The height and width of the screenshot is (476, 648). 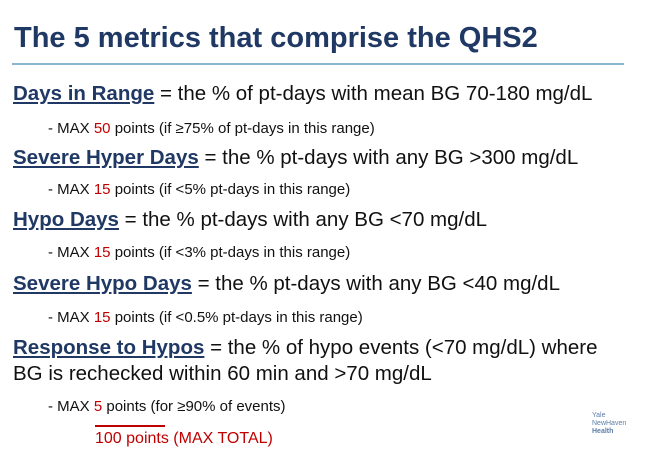 I want to click on slide-title: The 5 metrics that comprise the QHS2, so click(x=276, y=38).